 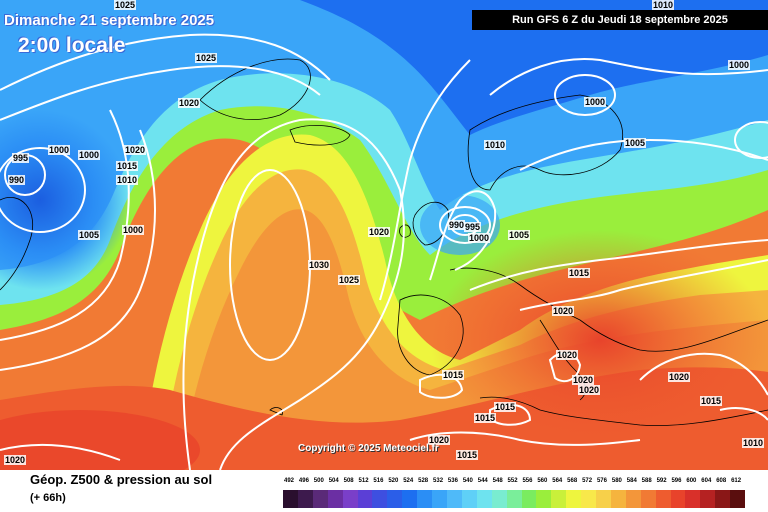 What do you see at coordinates (348, 481) in the screenshot?
I see `scale-value: 508` at bounding box center [348, 481].